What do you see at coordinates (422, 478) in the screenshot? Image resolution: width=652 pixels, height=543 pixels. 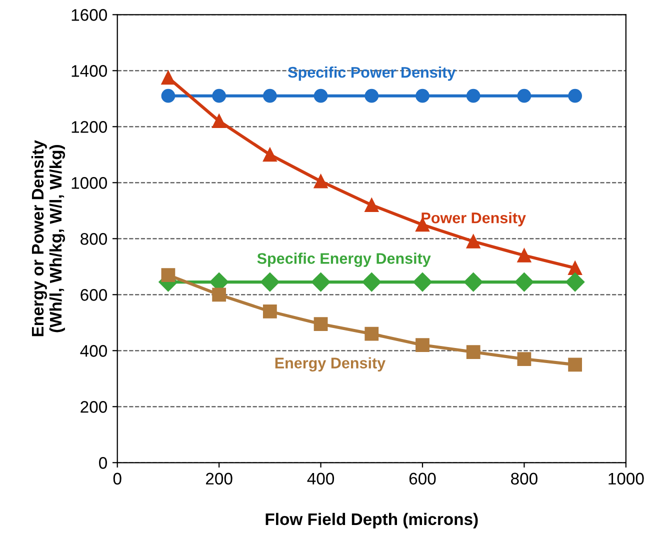 I see `x-tick-label: 600` at bounding box center [422, 478].